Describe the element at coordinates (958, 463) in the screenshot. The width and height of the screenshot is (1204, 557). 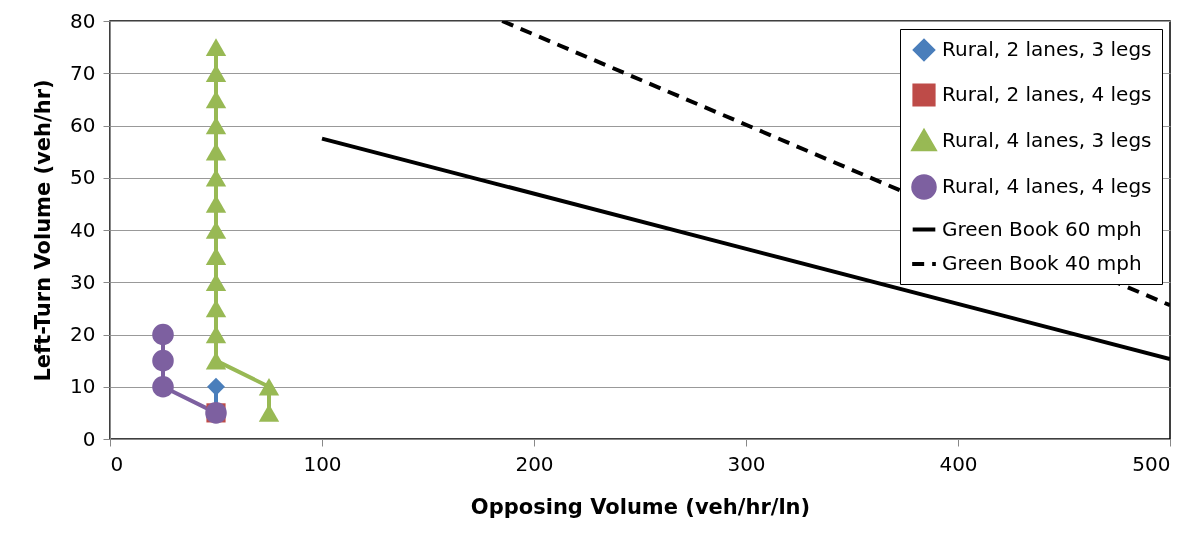
I see `x-tick-label: 400` at that location.